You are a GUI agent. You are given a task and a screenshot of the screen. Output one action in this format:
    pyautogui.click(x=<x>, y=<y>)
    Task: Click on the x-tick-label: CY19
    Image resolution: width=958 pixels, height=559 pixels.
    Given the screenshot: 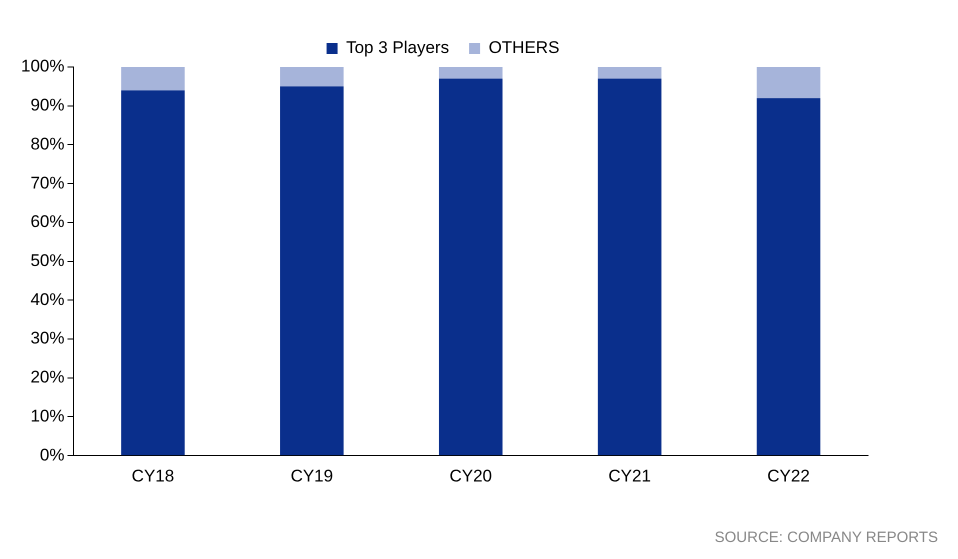 What is the action you would take?
    pyautogui.click(x=312, y=476)
    